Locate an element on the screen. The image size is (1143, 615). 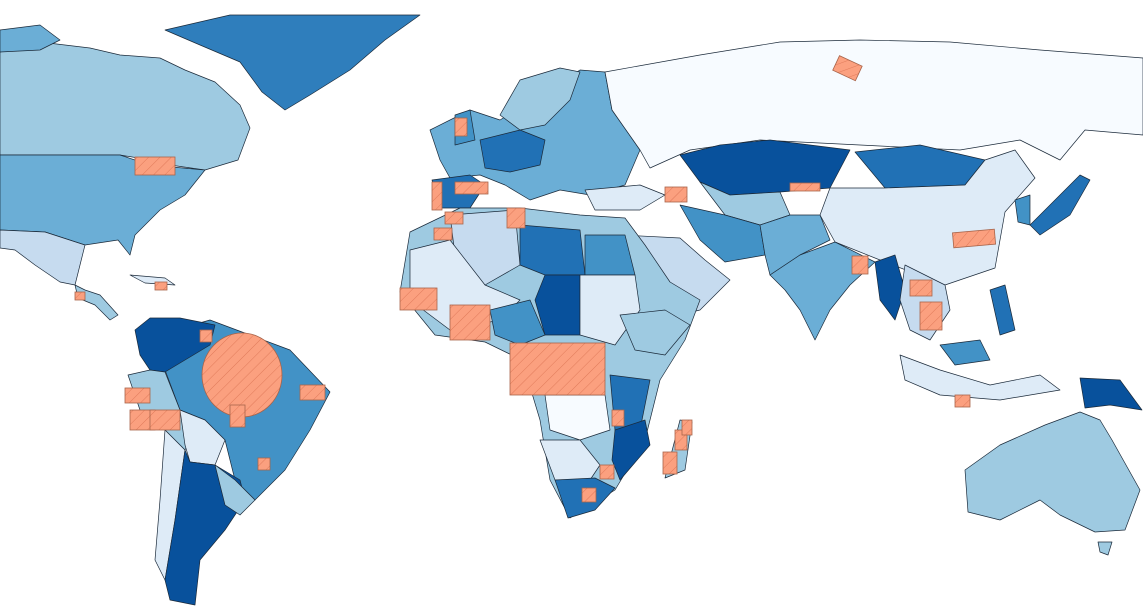
scandinavia is located at coordinates (540, 99).